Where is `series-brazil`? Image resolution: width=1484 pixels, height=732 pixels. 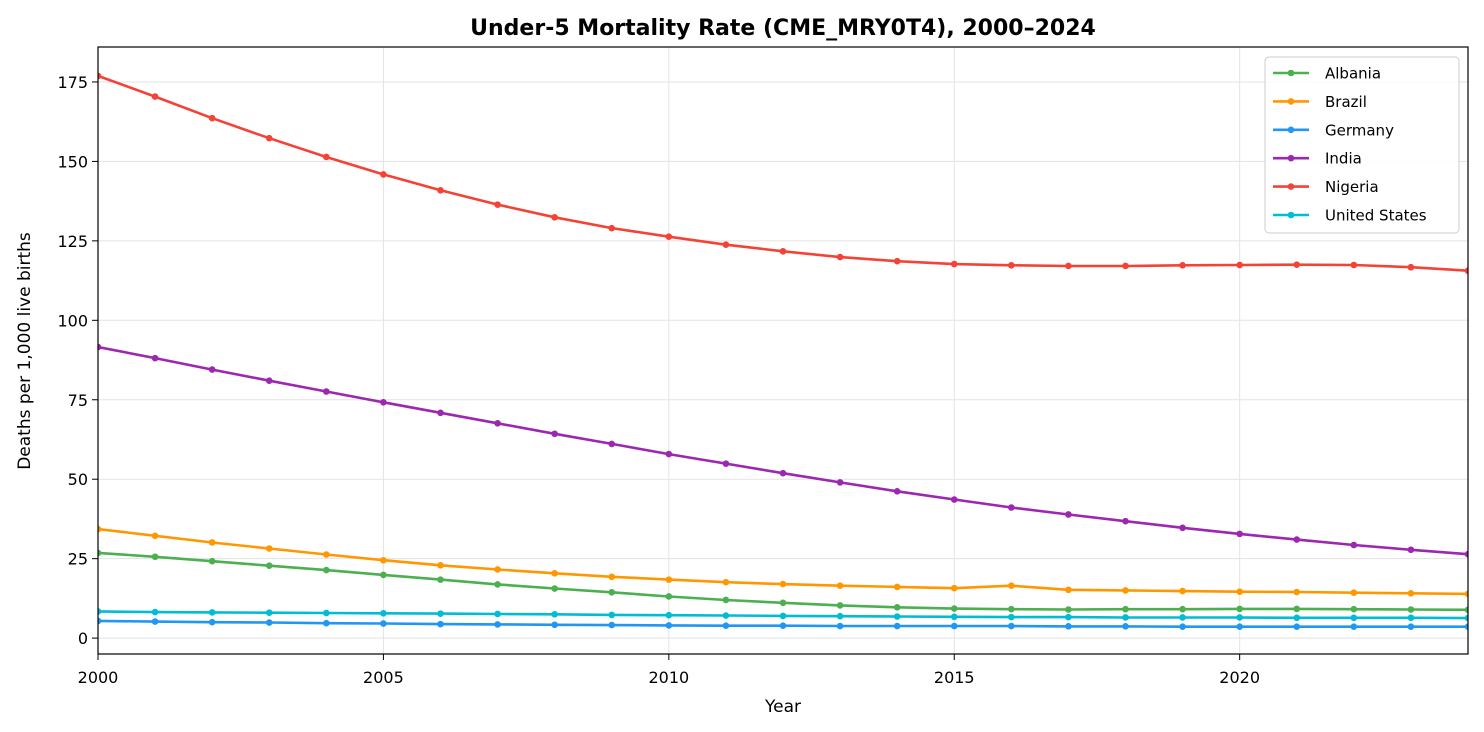 series-brazil is located at coordinates (783, 561).